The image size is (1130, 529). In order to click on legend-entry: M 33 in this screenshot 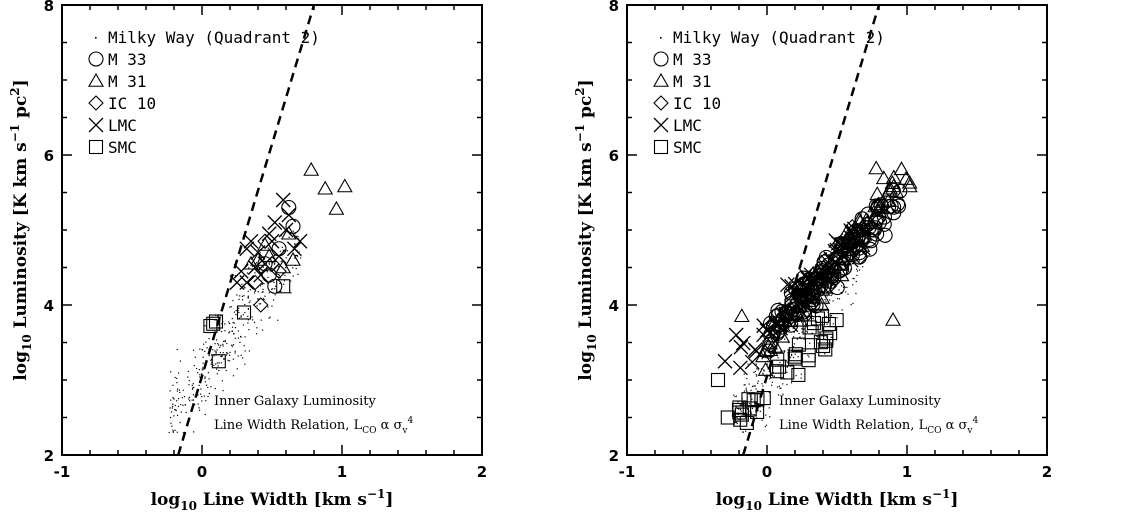, I will do `click(692, 59)`.